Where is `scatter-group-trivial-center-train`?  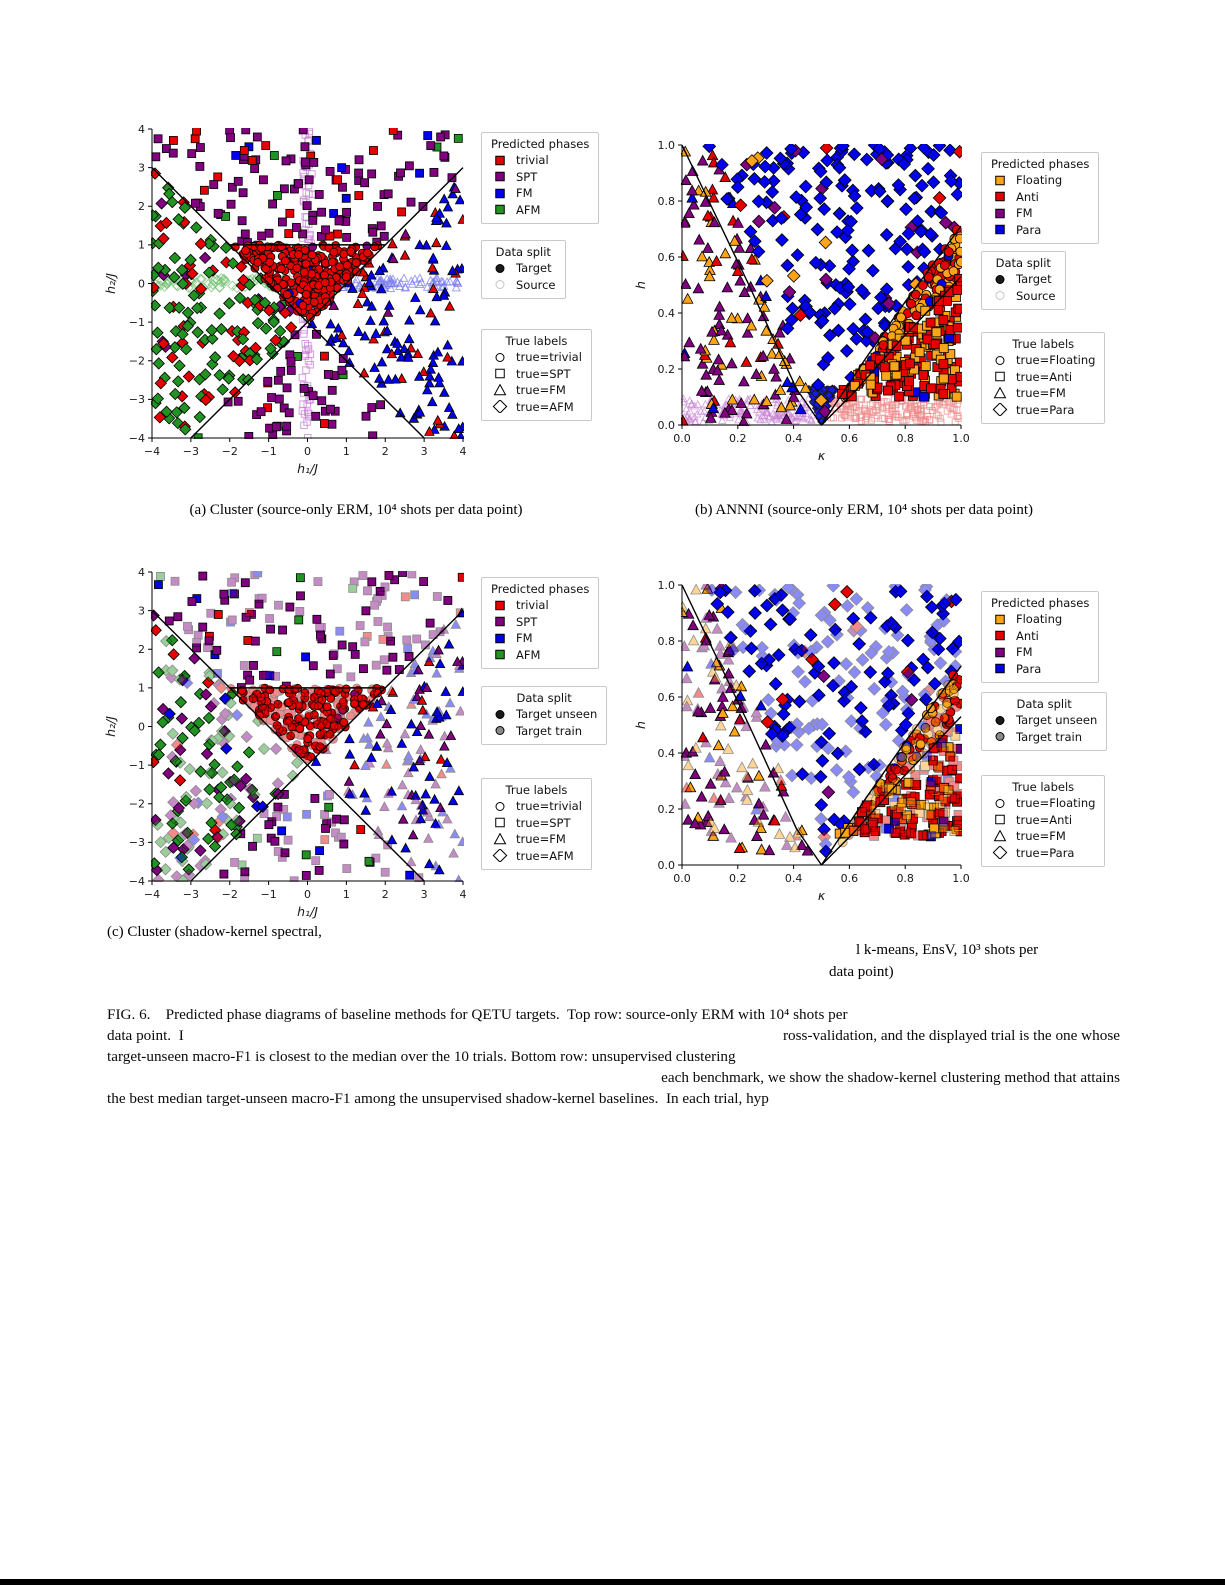
scatter-group-trivial-center-train is located at coordinates (301, 723).